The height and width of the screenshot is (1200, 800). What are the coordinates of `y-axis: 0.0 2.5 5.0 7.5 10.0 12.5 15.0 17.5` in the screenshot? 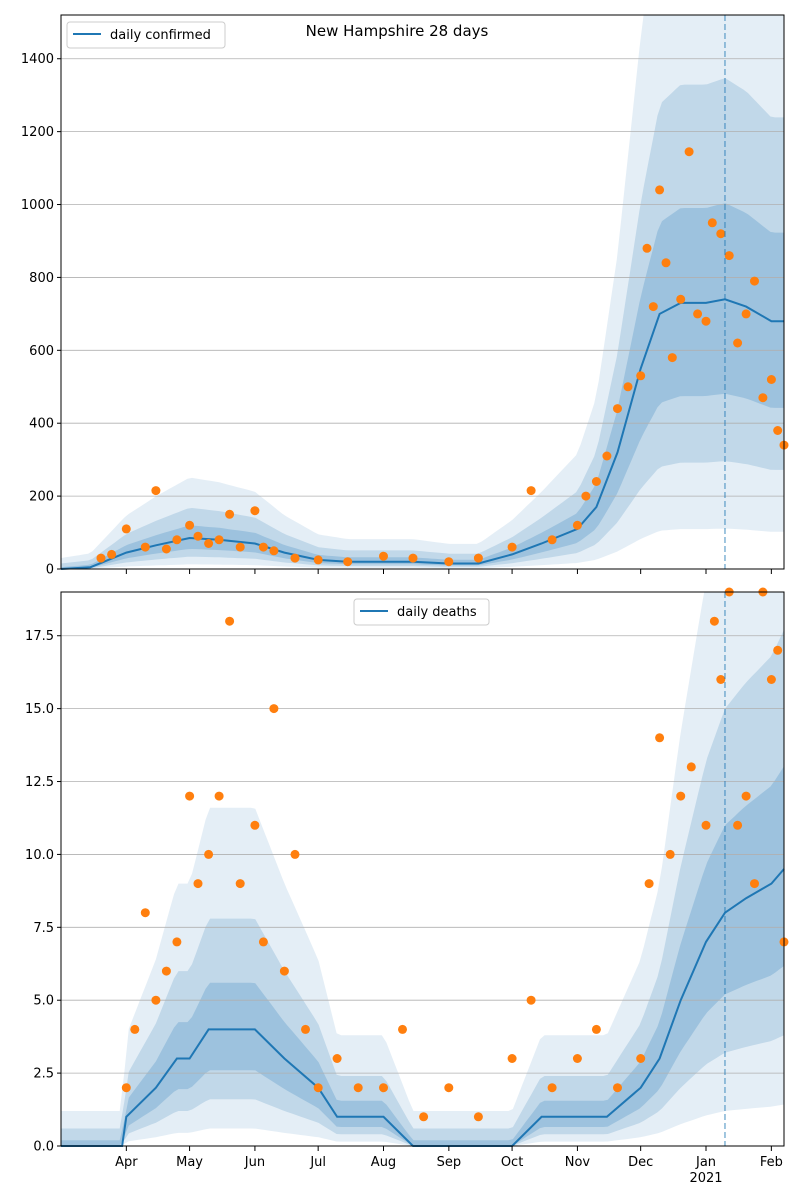 It's located at (43, 892).